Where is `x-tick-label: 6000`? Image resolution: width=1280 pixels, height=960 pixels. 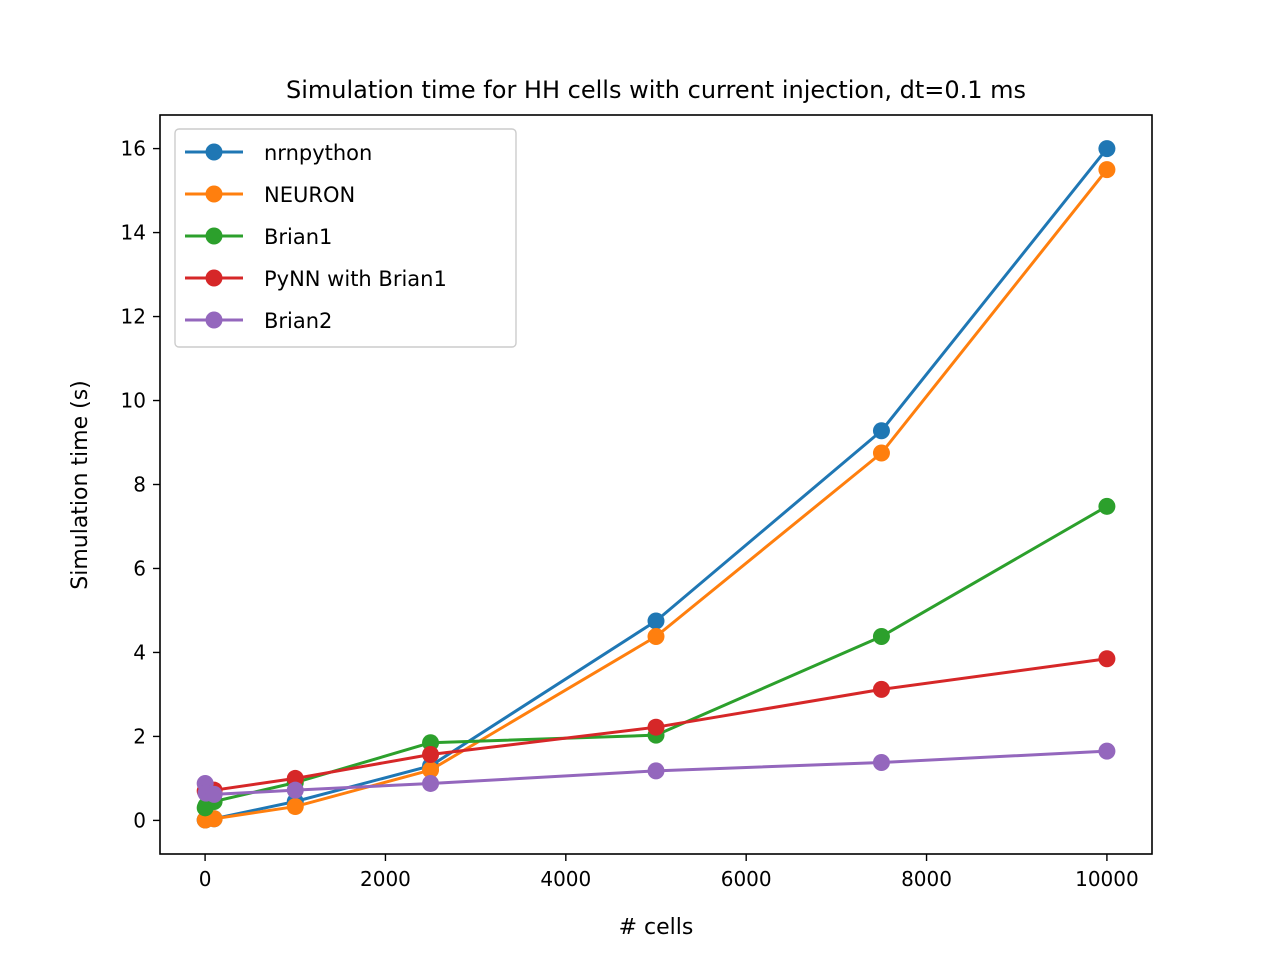
x-tick-label: 6000 is located at coordinates (746, 879).